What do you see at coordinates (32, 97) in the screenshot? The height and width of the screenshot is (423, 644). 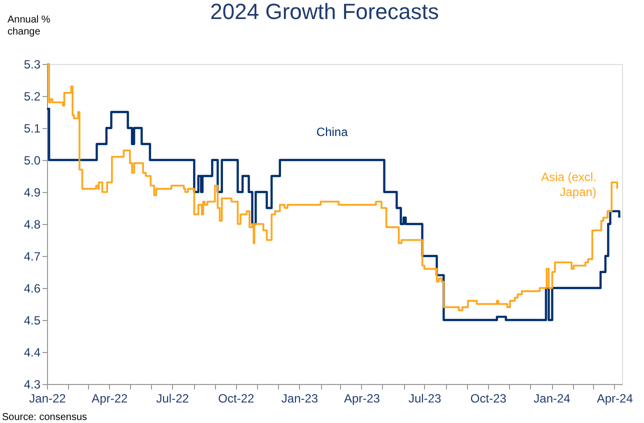 I see `y-tick-label: 5.2` at bounding box center [32, 97].